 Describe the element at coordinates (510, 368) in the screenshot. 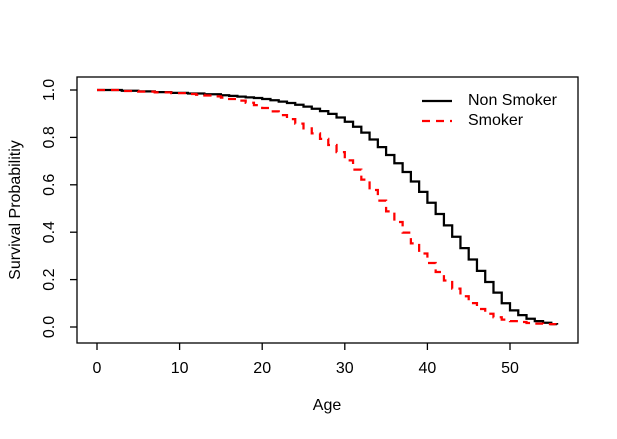

I see `x-tick-label: 50` at that location.